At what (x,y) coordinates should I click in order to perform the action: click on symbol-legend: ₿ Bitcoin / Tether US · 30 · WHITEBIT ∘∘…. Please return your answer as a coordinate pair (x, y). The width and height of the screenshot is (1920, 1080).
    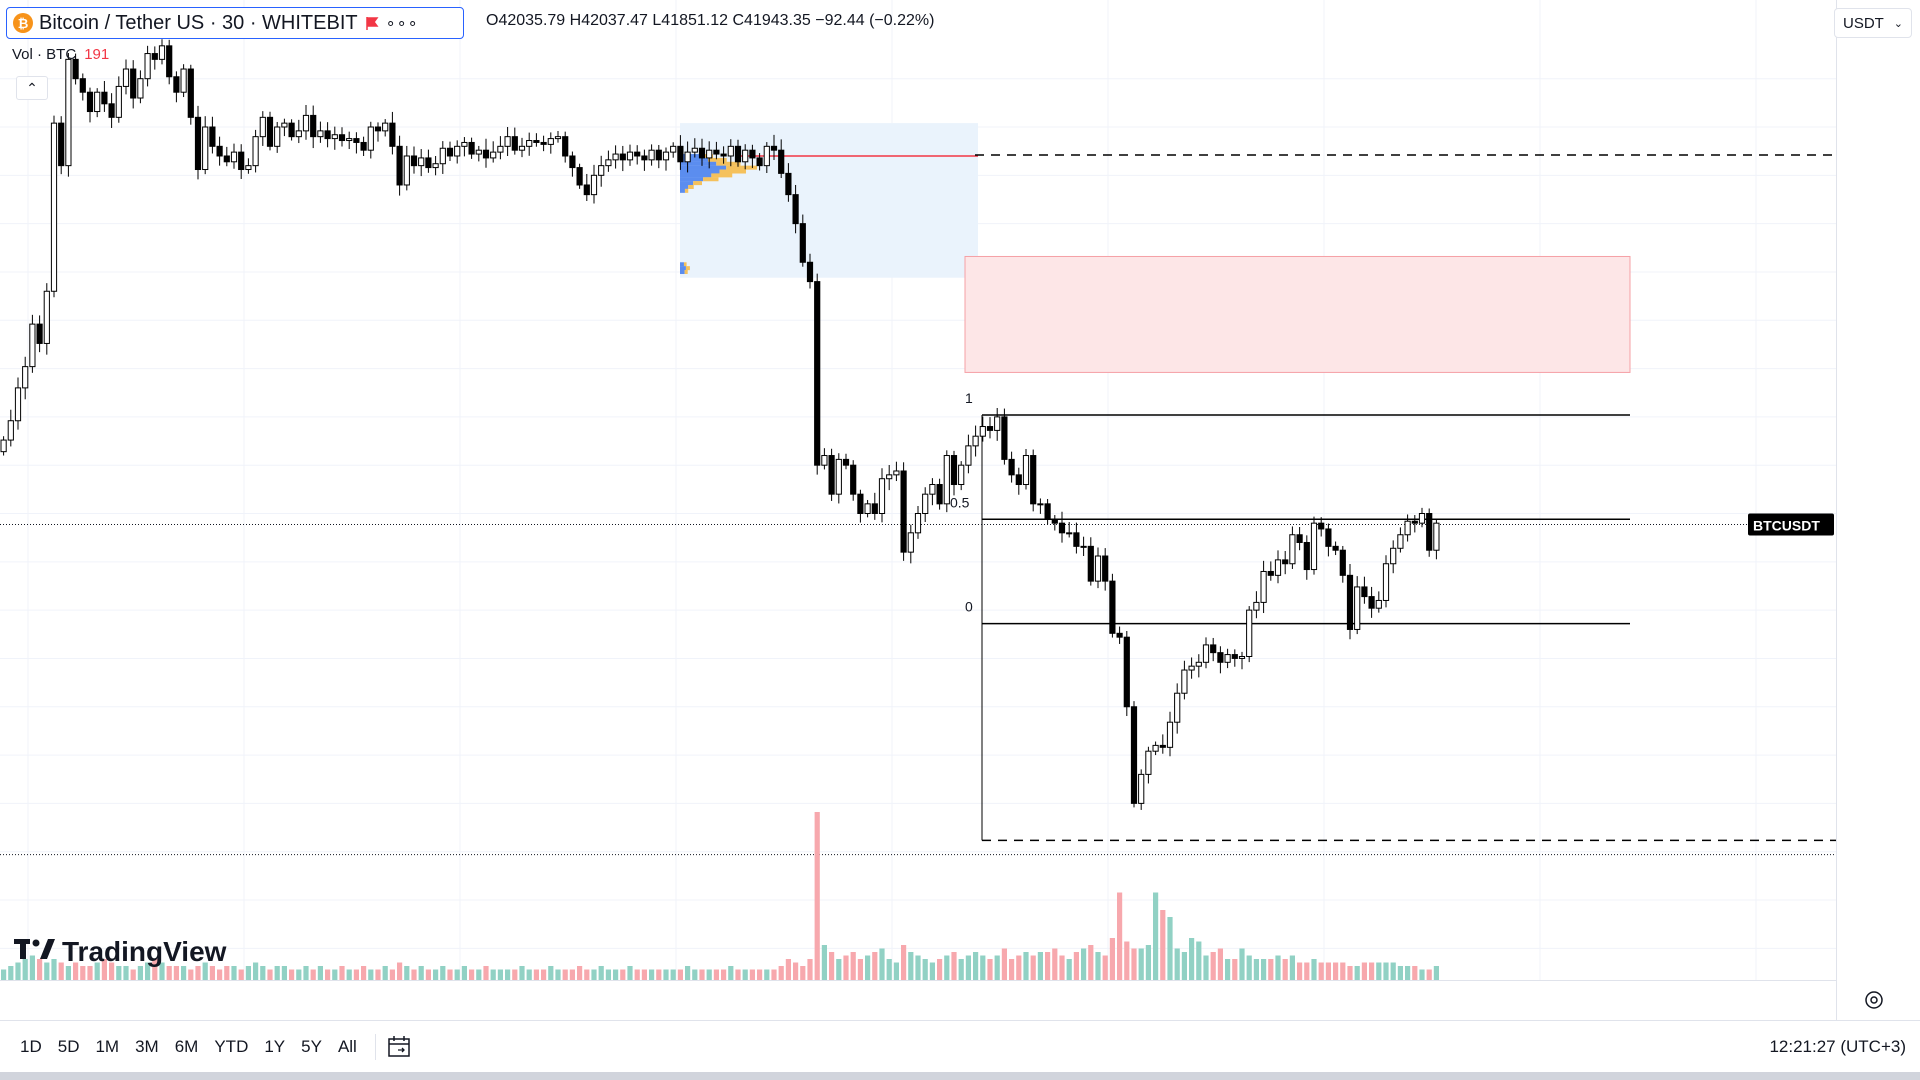
    Looking at the image, I should click on (235, 23).